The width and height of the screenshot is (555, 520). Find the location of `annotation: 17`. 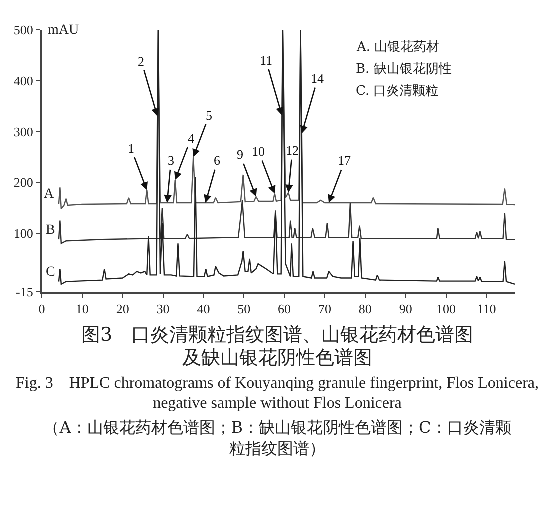

annotation: 17 is located at coordinates (345, 160).